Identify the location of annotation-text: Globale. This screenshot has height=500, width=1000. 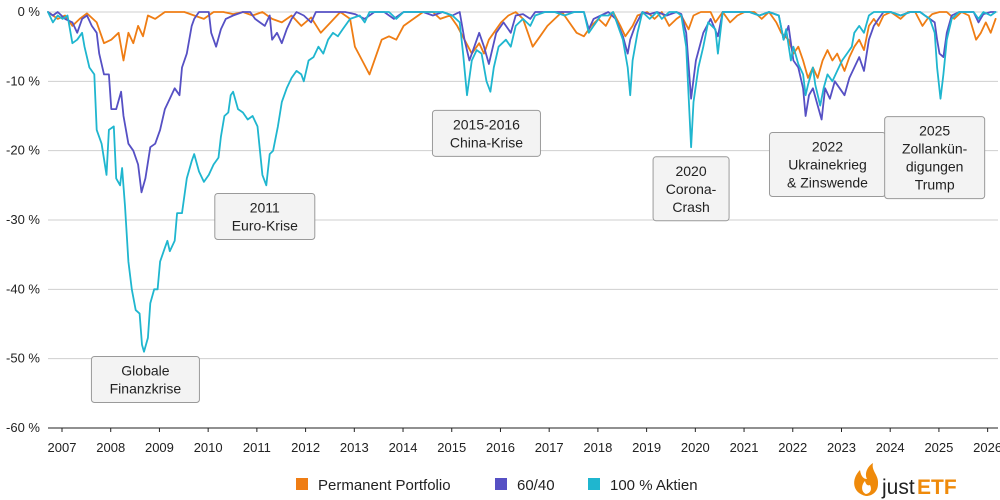
(145, 370).